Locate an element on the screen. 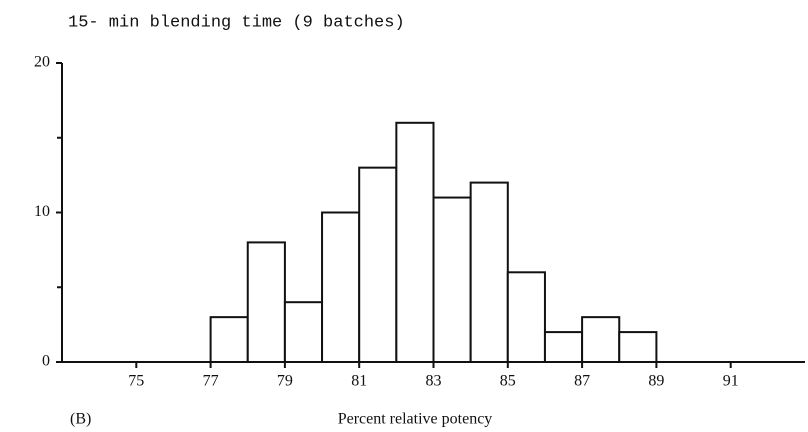 This screenshot has height=432, width=808. x-tick-label: 85 is located at coordinates (508, 381).